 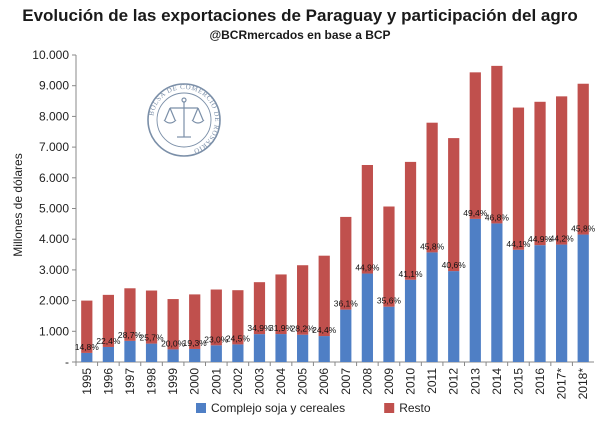 What do you see at coordinates (173, 343) in the screenshot?
I see `data-label: 20,0%` at bounding box center [173, 343].